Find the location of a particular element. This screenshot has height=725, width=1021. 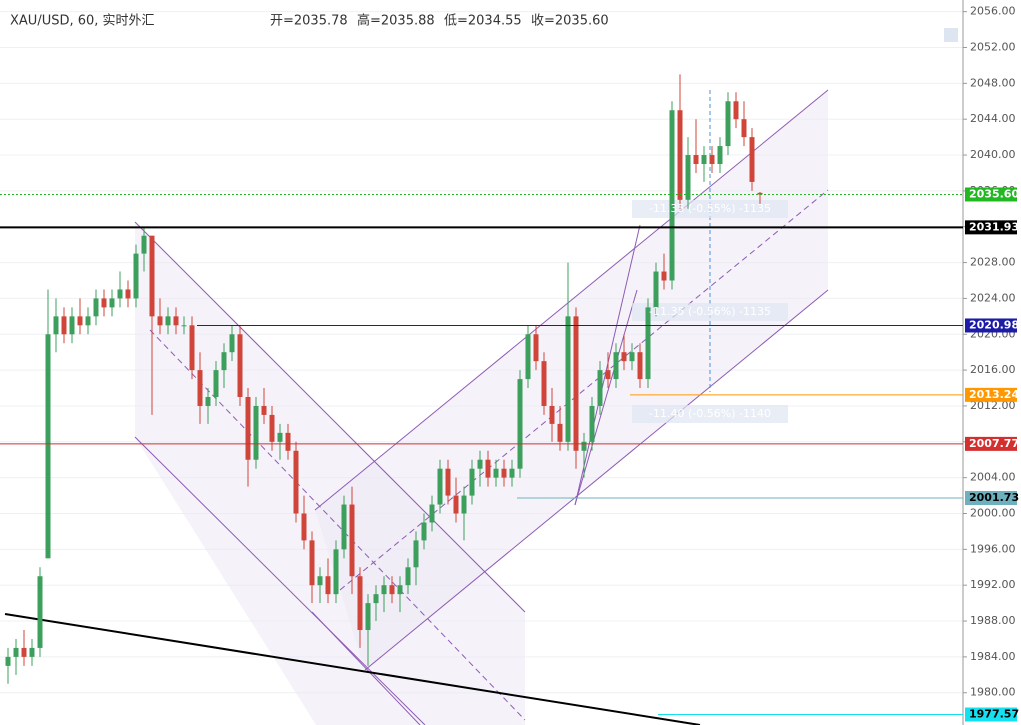

y-tick-label: 2012.00 is located at coordinates (993, 405).